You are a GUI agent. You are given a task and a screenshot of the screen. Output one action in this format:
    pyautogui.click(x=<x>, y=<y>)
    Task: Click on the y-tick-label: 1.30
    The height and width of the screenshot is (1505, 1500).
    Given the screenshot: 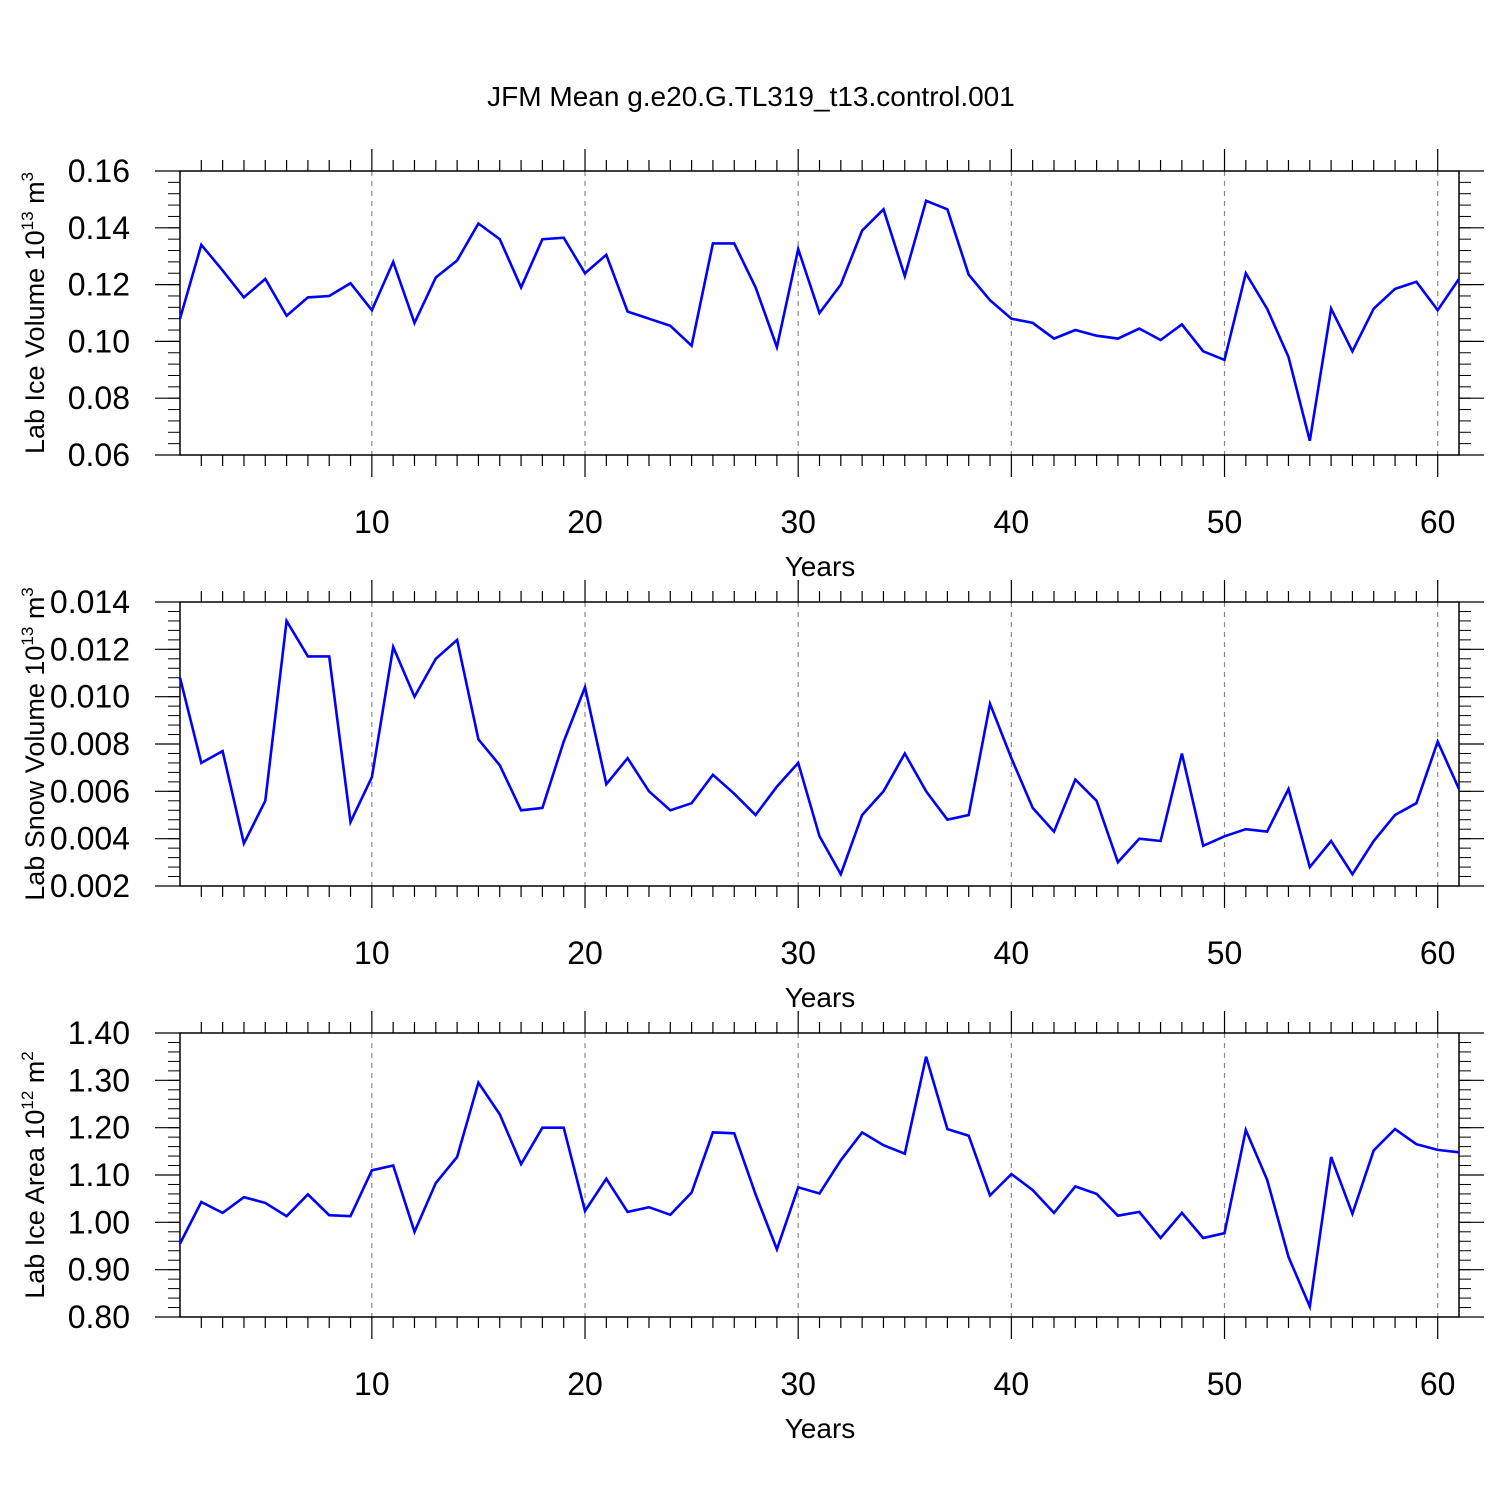 What is the action you would take?
    pyautogui.click(x=99, y=1080)
    